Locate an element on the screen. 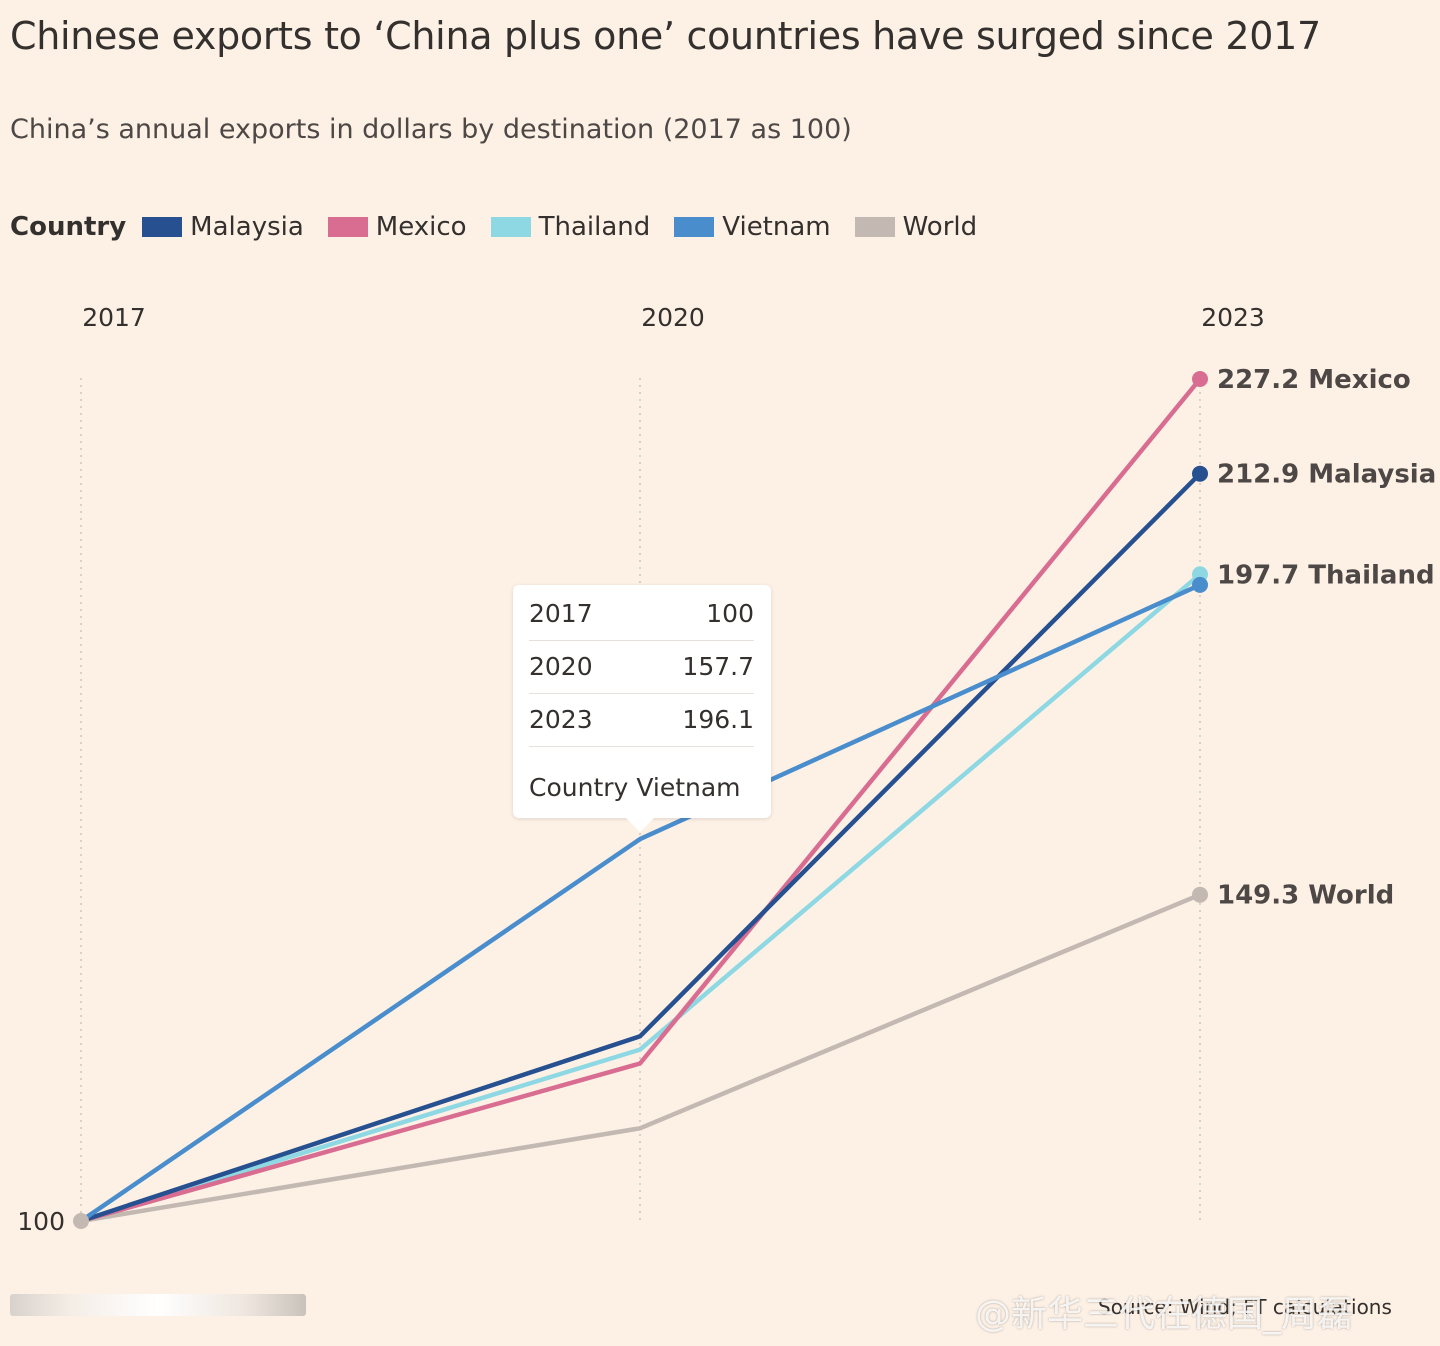 The height and width of the screenshot is (1346, 1440). end-point-world is located at coordinates (1200, 894).